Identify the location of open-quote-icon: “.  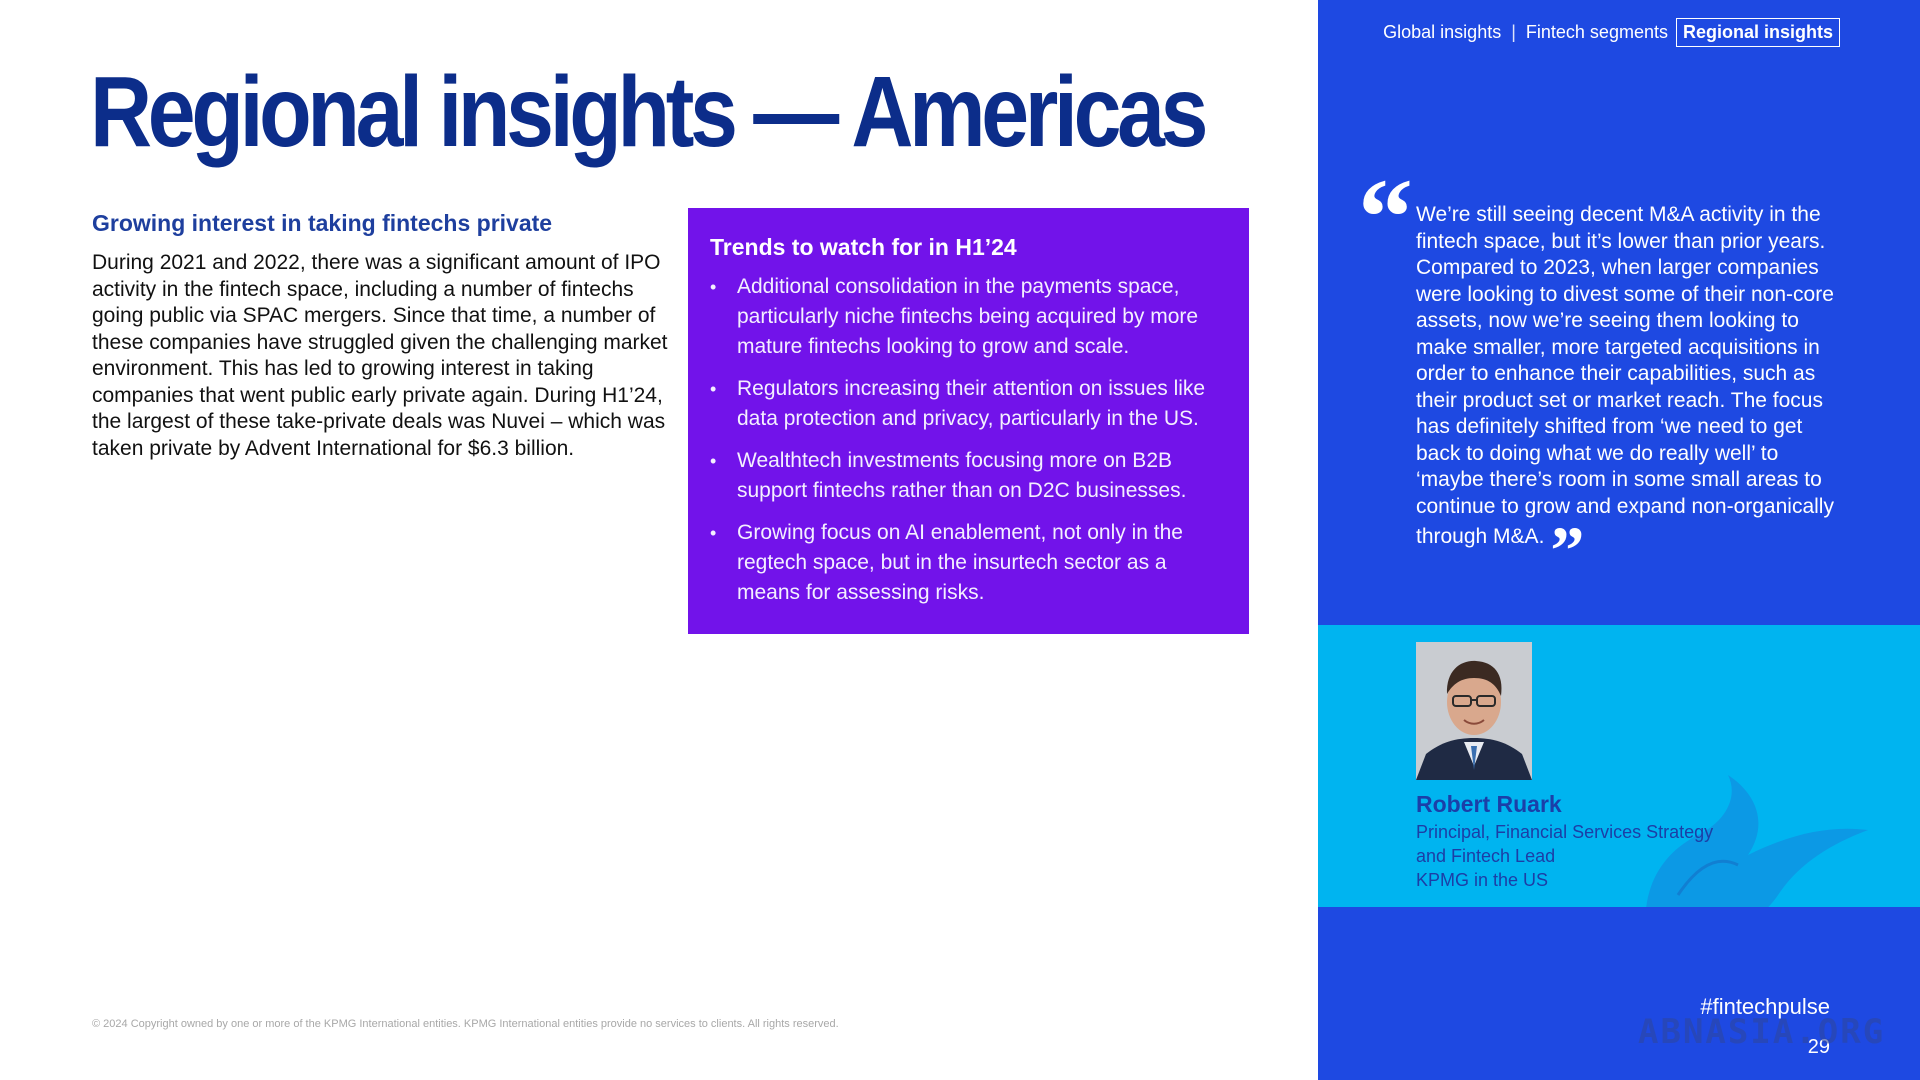
(1385, 217).